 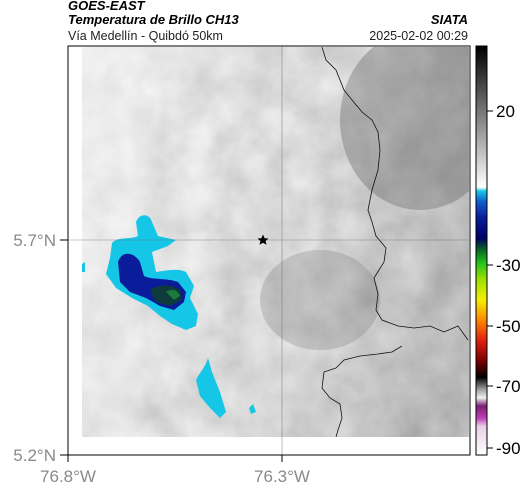 What do you see at coordinates (40, 348) in the screenshot?
I see `lat-axis: 5.7°N 5.2°N` at bounding box center [40, 348].